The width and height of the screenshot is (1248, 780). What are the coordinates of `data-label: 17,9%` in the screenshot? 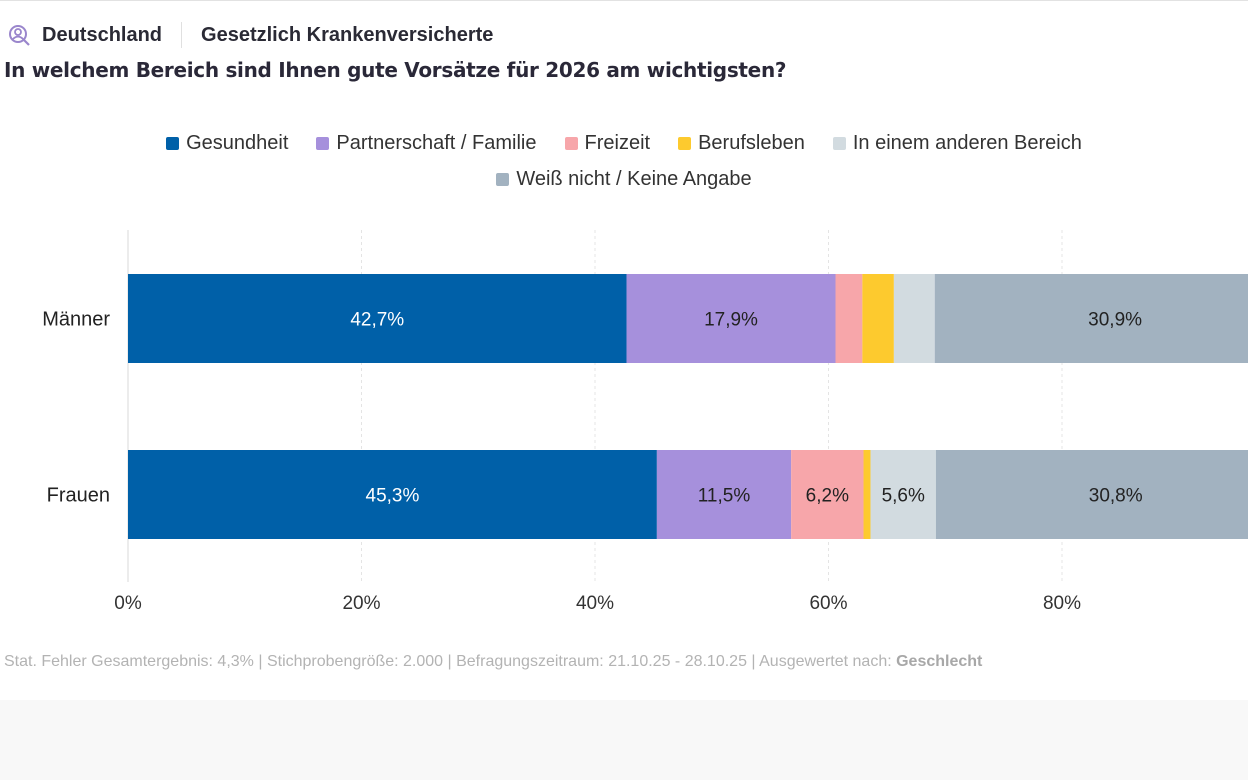 It's located at (731, 320).